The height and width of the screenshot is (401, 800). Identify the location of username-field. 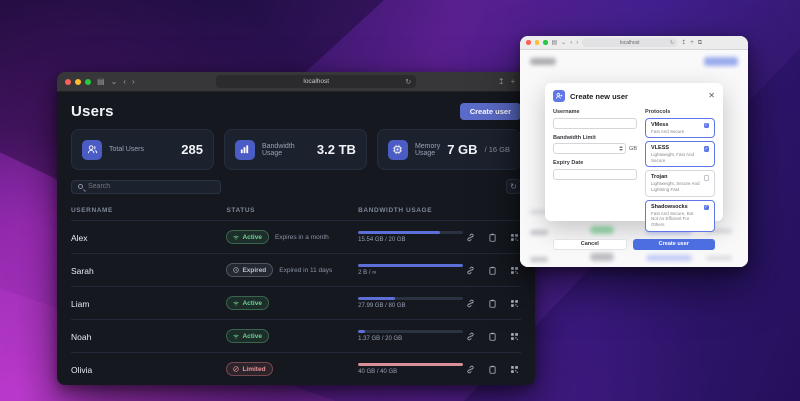
(595, 123).